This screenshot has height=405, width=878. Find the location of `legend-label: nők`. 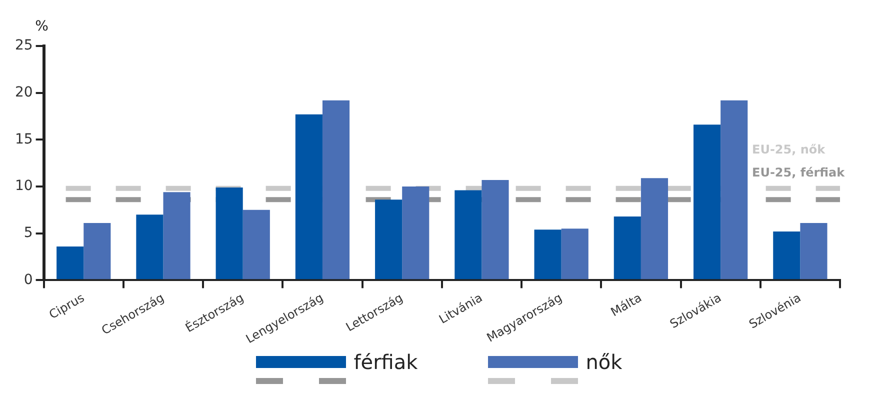

legend-label: nők is located at coordinates (604, 362).